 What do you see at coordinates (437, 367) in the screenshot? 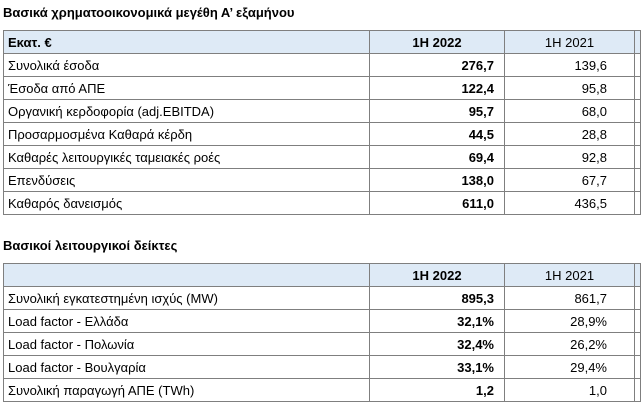
I see `value-2022: 33,1%` at bounding box center [437, 367].